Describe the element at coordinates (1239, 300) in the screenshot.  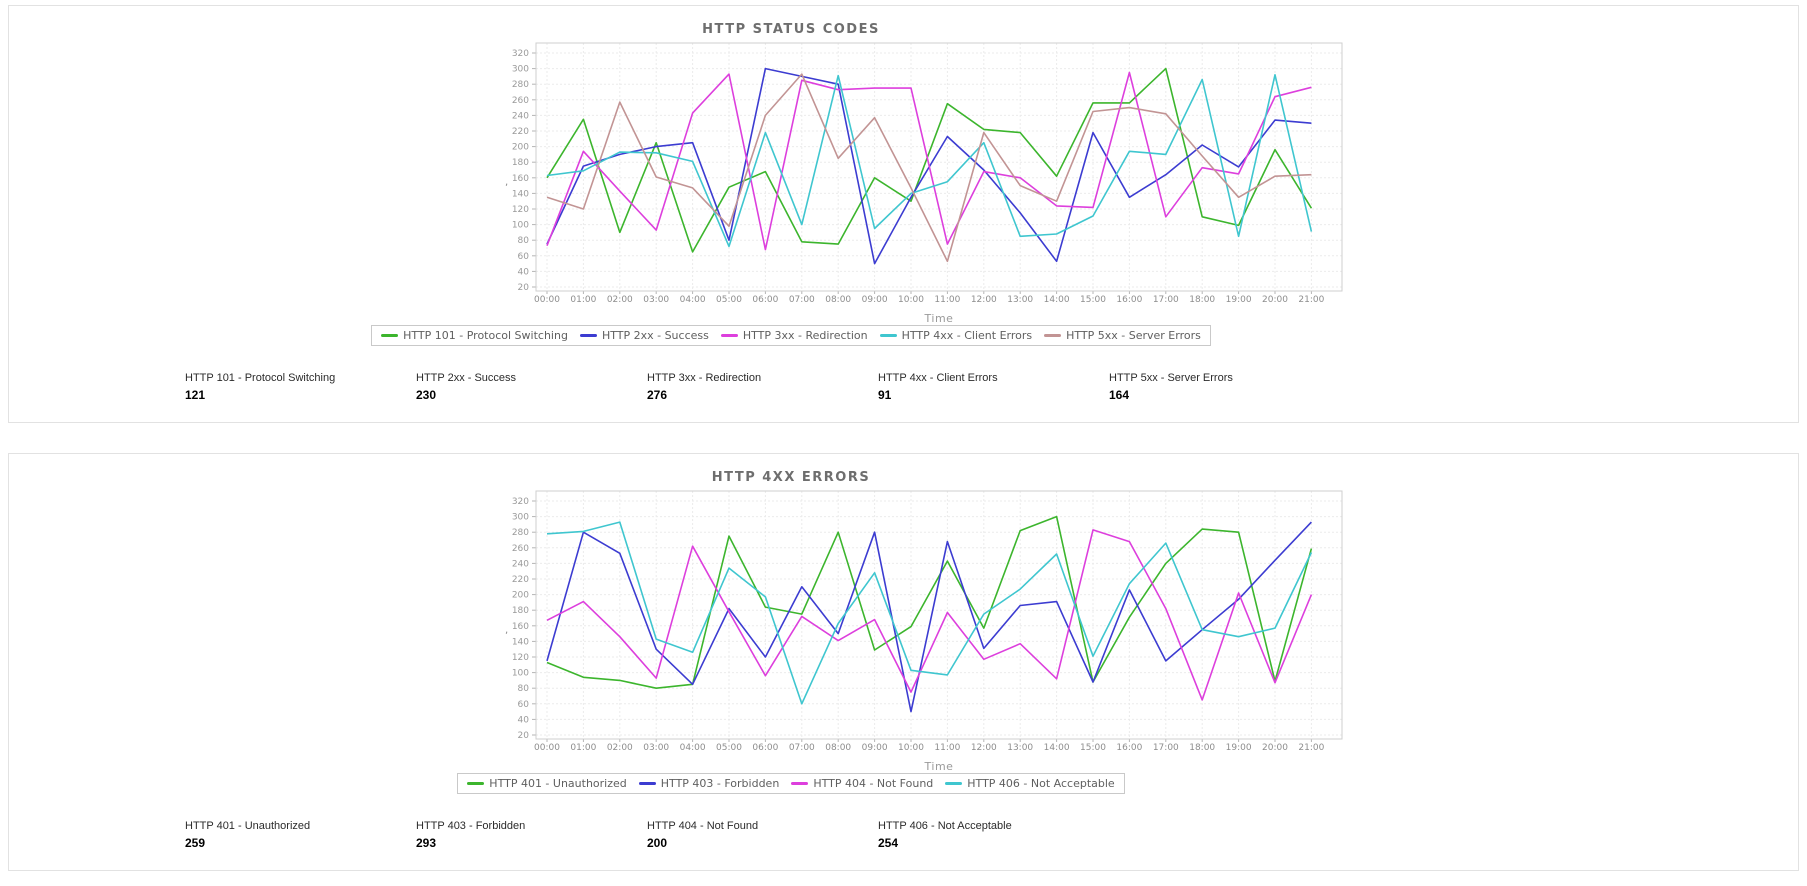
I see `x-tick-label: 19:00` at that location.